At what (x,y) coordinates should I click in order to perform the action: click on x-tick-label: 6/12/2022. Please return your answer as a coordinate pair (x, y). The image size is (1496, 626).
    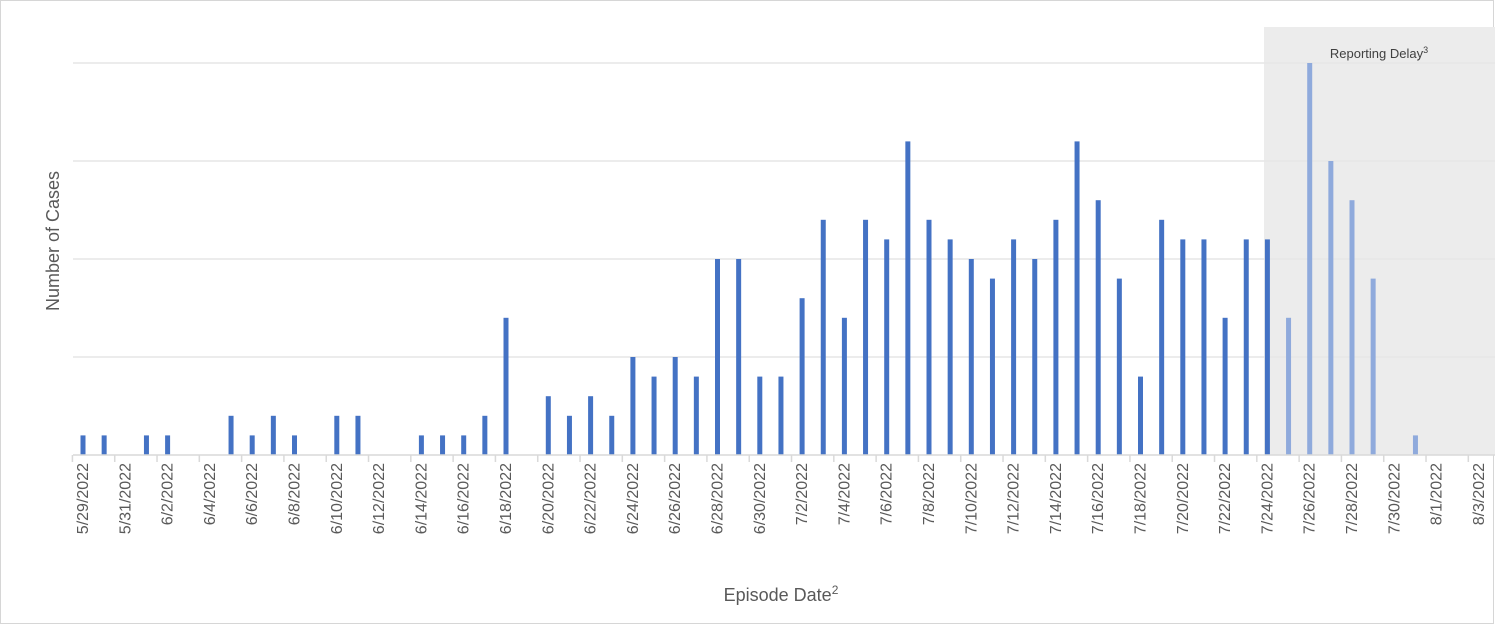
    Looking at the image, I should click on (379, 498).